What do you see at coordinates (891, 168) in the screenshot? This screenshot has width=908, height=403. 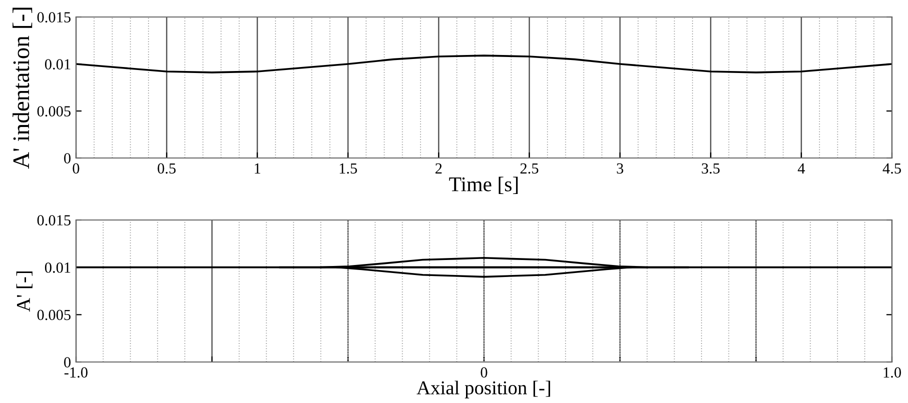 I see `x-tick-label: 4.5` at bounding box center [891, 168].